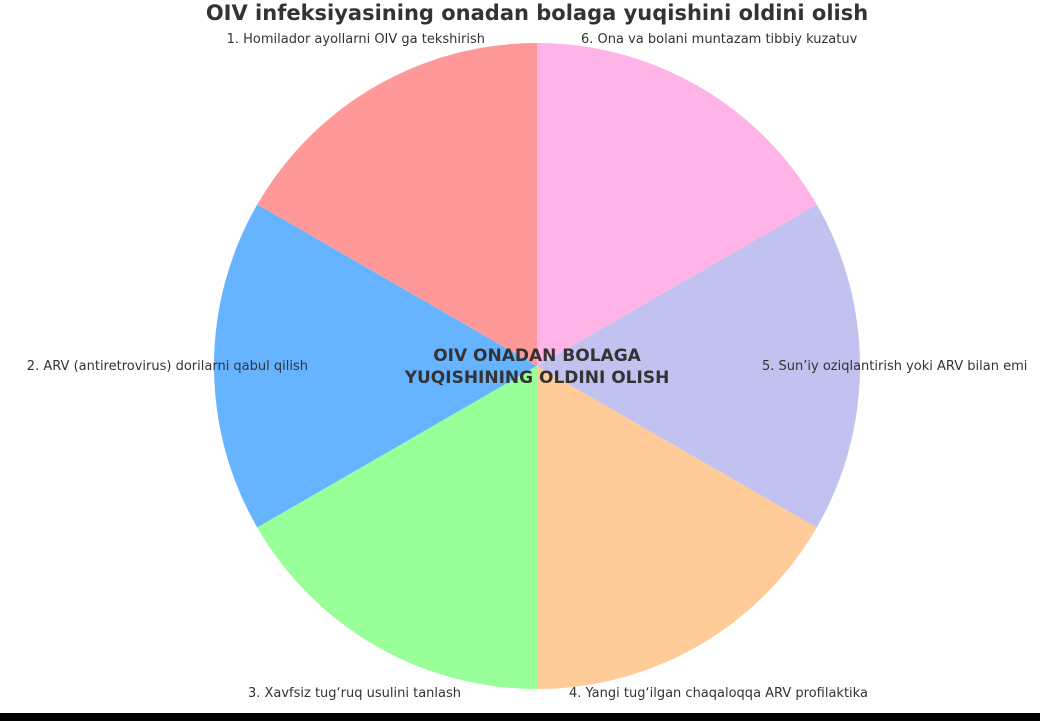 This screenshot has height=721, width=1040. Describe the element at coordinates (354, 693) in the screenshot. I see `slice-label-3: 3. Xavfsiz tug‘ruq usulini tanlash` at that location.